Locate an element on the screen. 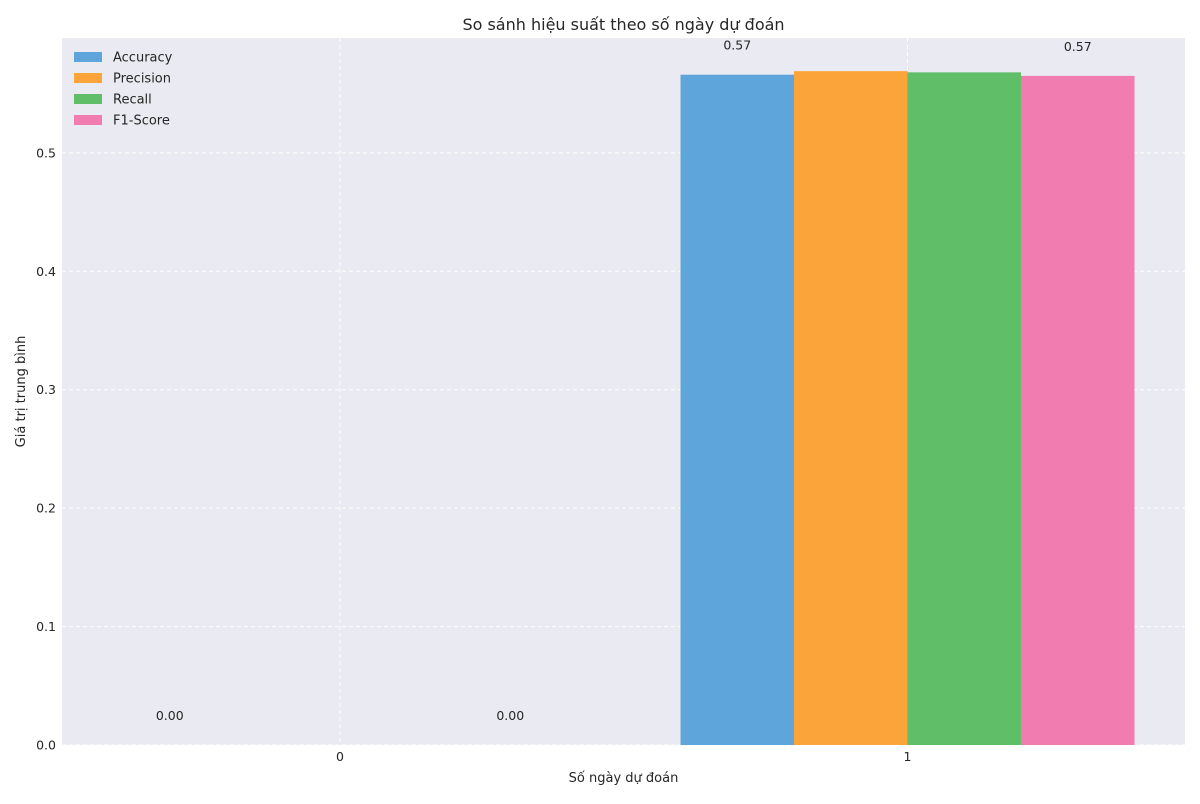 The image size is (1200, 804). y-tick-label: 0.1 is located at coordinates (46, 626).